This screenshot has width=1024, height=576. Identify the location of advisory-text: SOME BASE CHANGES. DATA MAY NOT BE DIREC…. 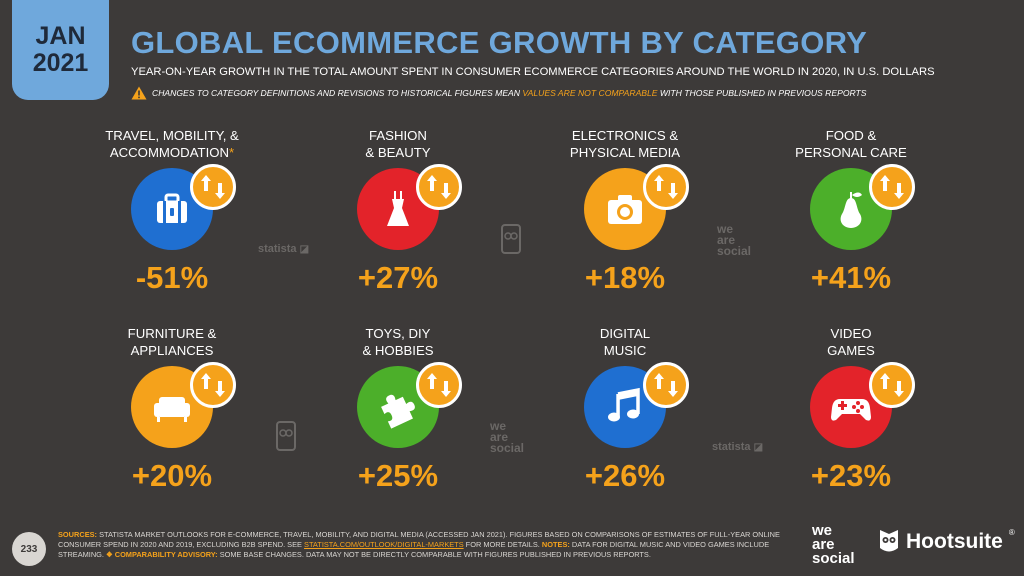
(434, 555).